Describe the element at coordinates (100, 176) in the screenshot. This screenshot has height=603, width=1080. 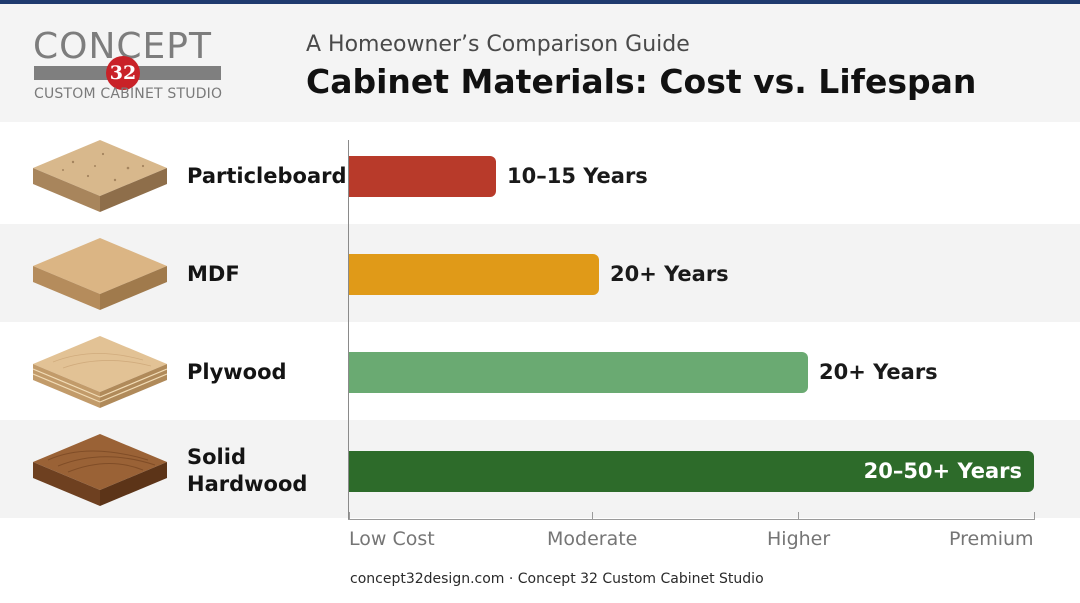
I see `particleboard-swatch-icon` at that location.